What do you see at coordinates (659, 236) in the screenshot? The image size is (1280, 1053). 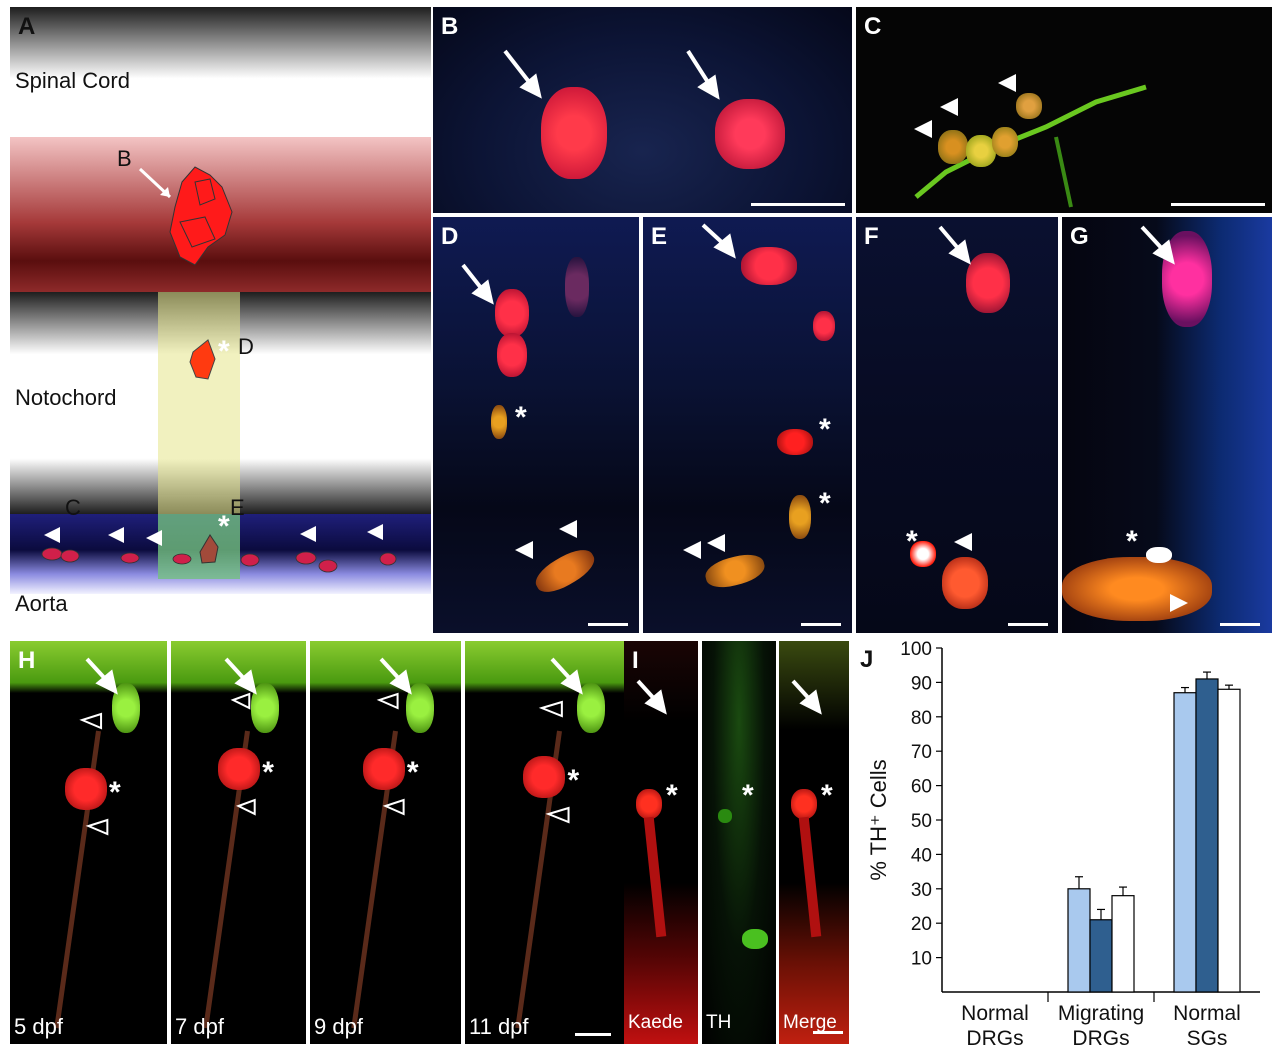 I see `panel-e-label: E` at bounding box center [659, 236].